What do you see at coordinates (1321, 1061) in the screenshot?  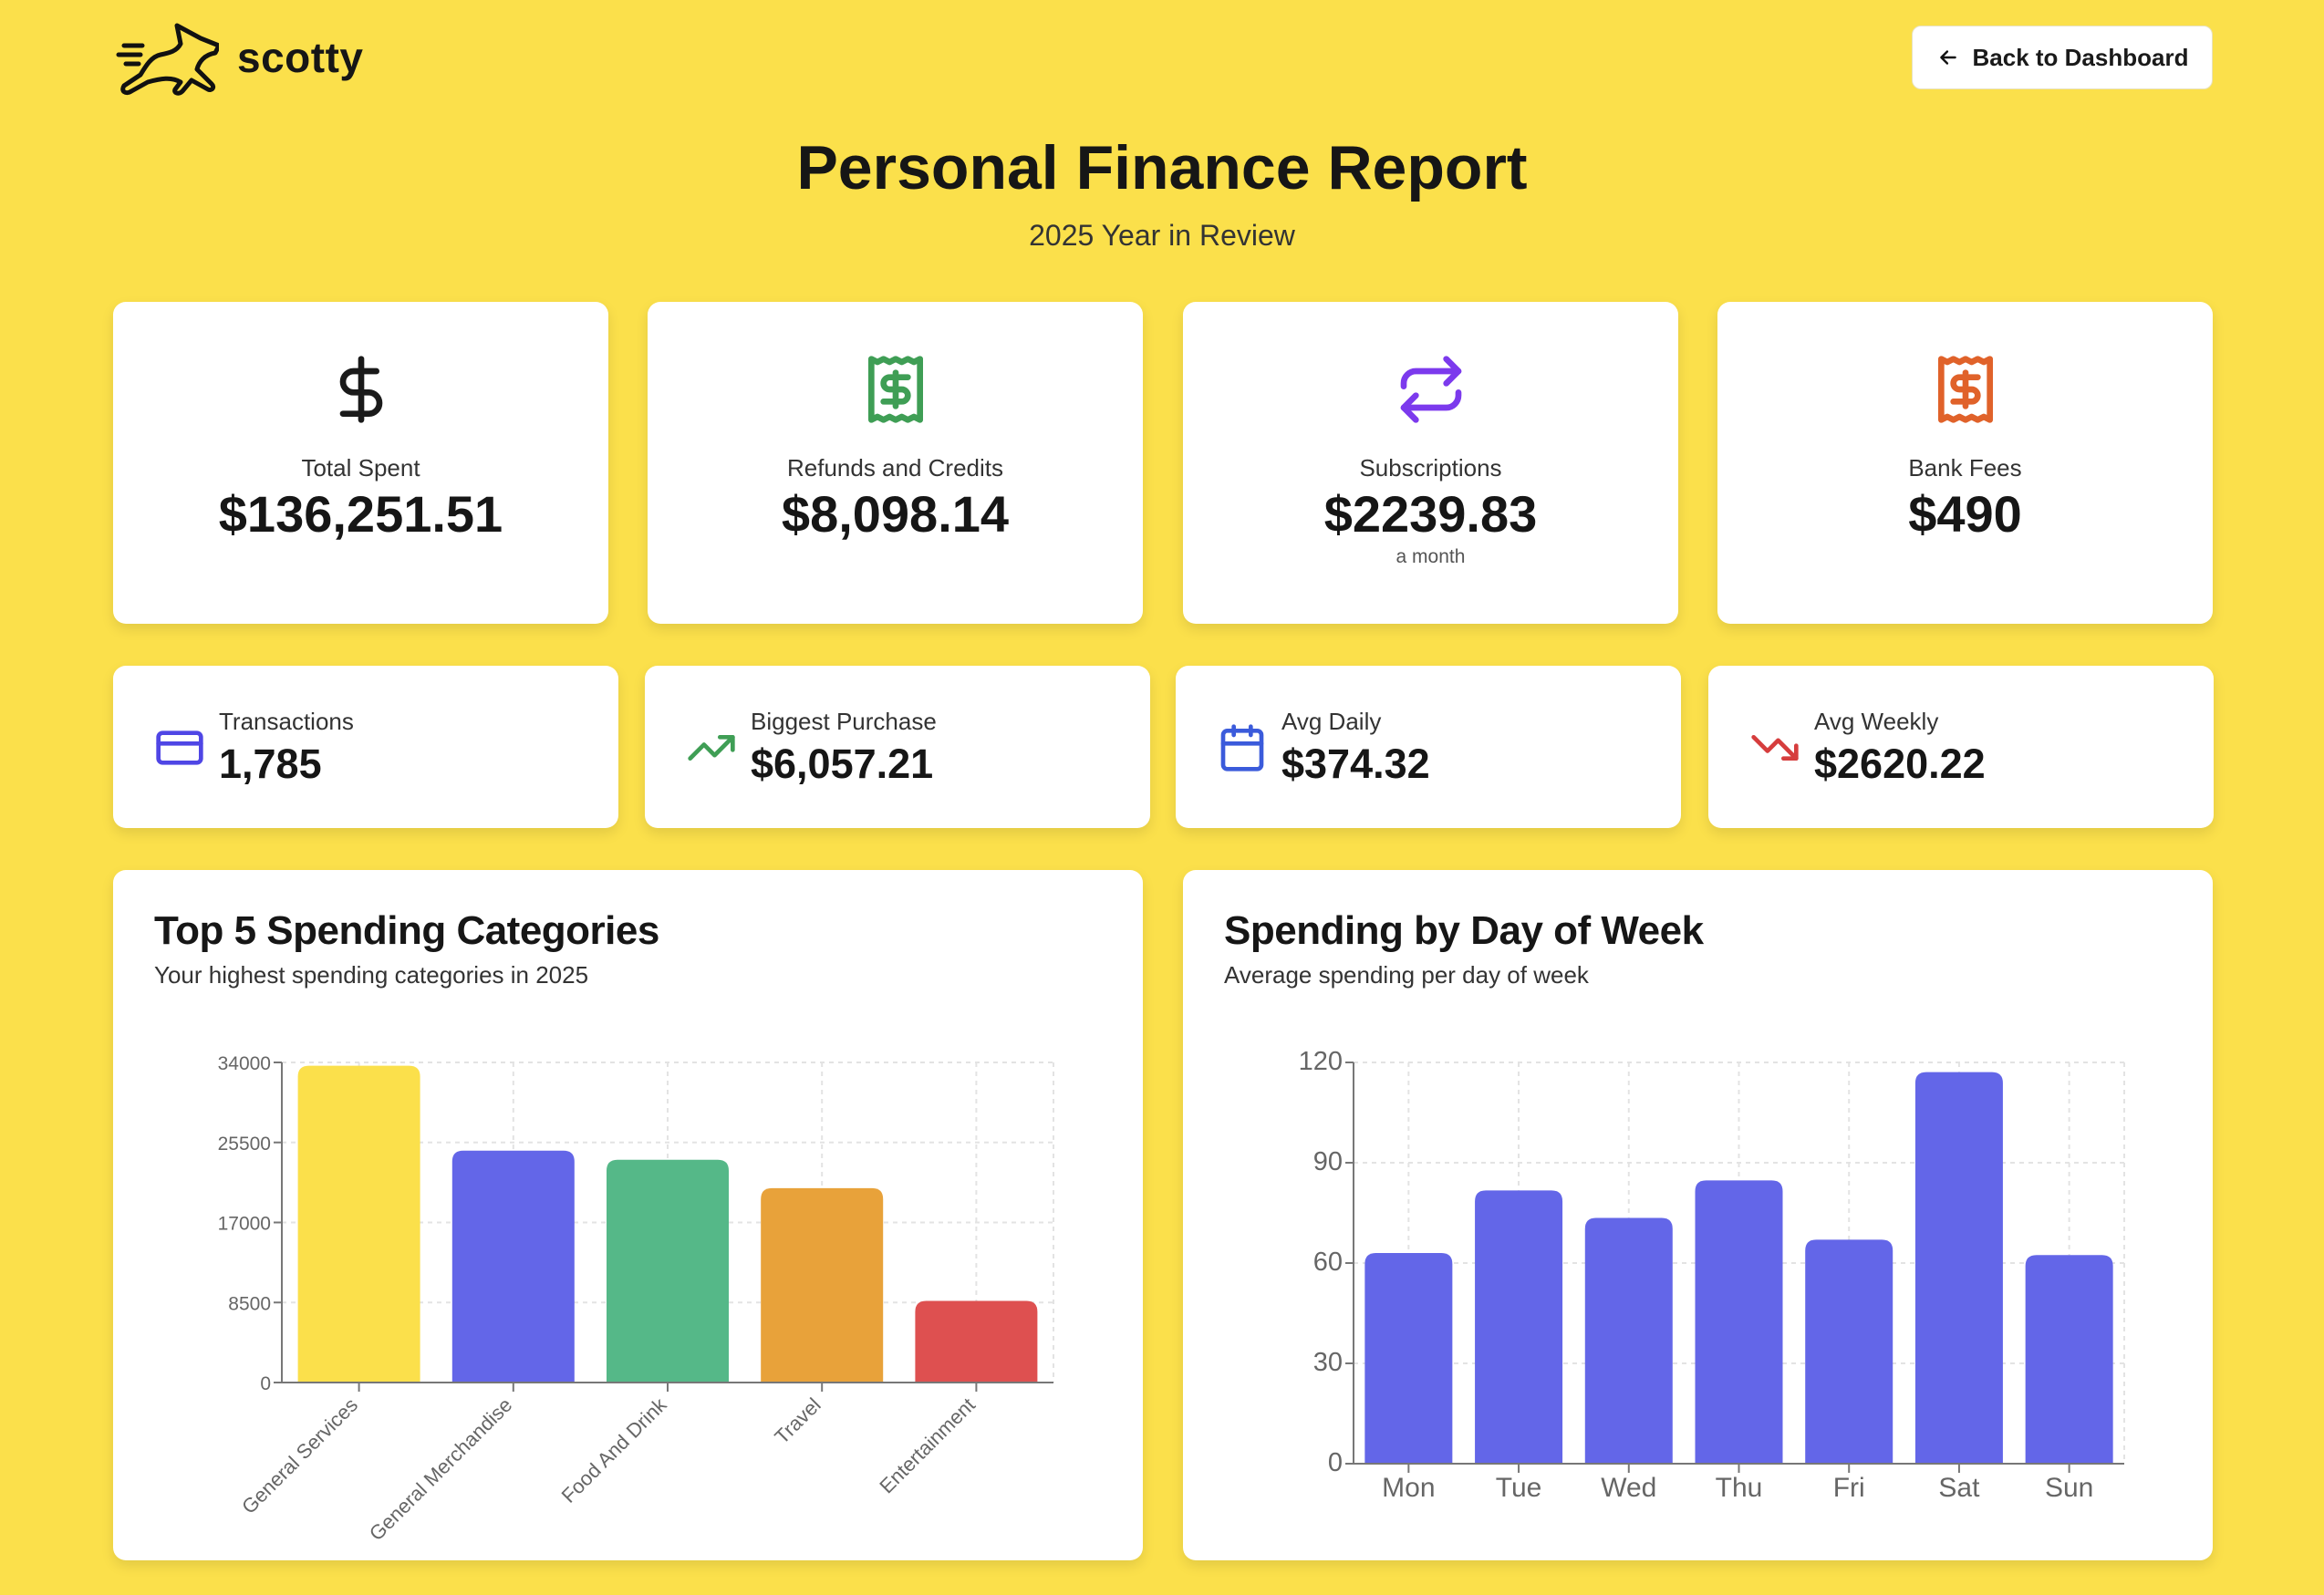 I see `y-tick-label: 120` at bounding box center [1321, 1061].